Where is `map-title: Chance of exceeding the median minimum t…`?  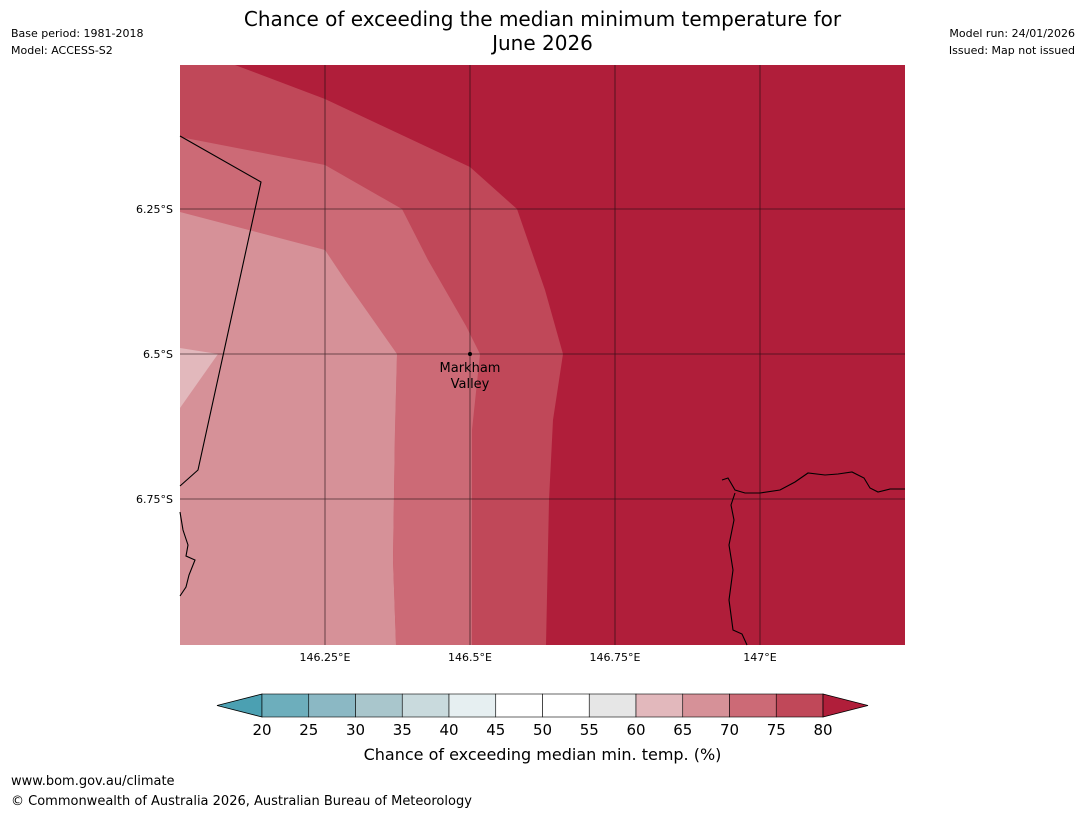 map-title: Chance of exceeding the median minimum t… is located at coordinates (542, 31).